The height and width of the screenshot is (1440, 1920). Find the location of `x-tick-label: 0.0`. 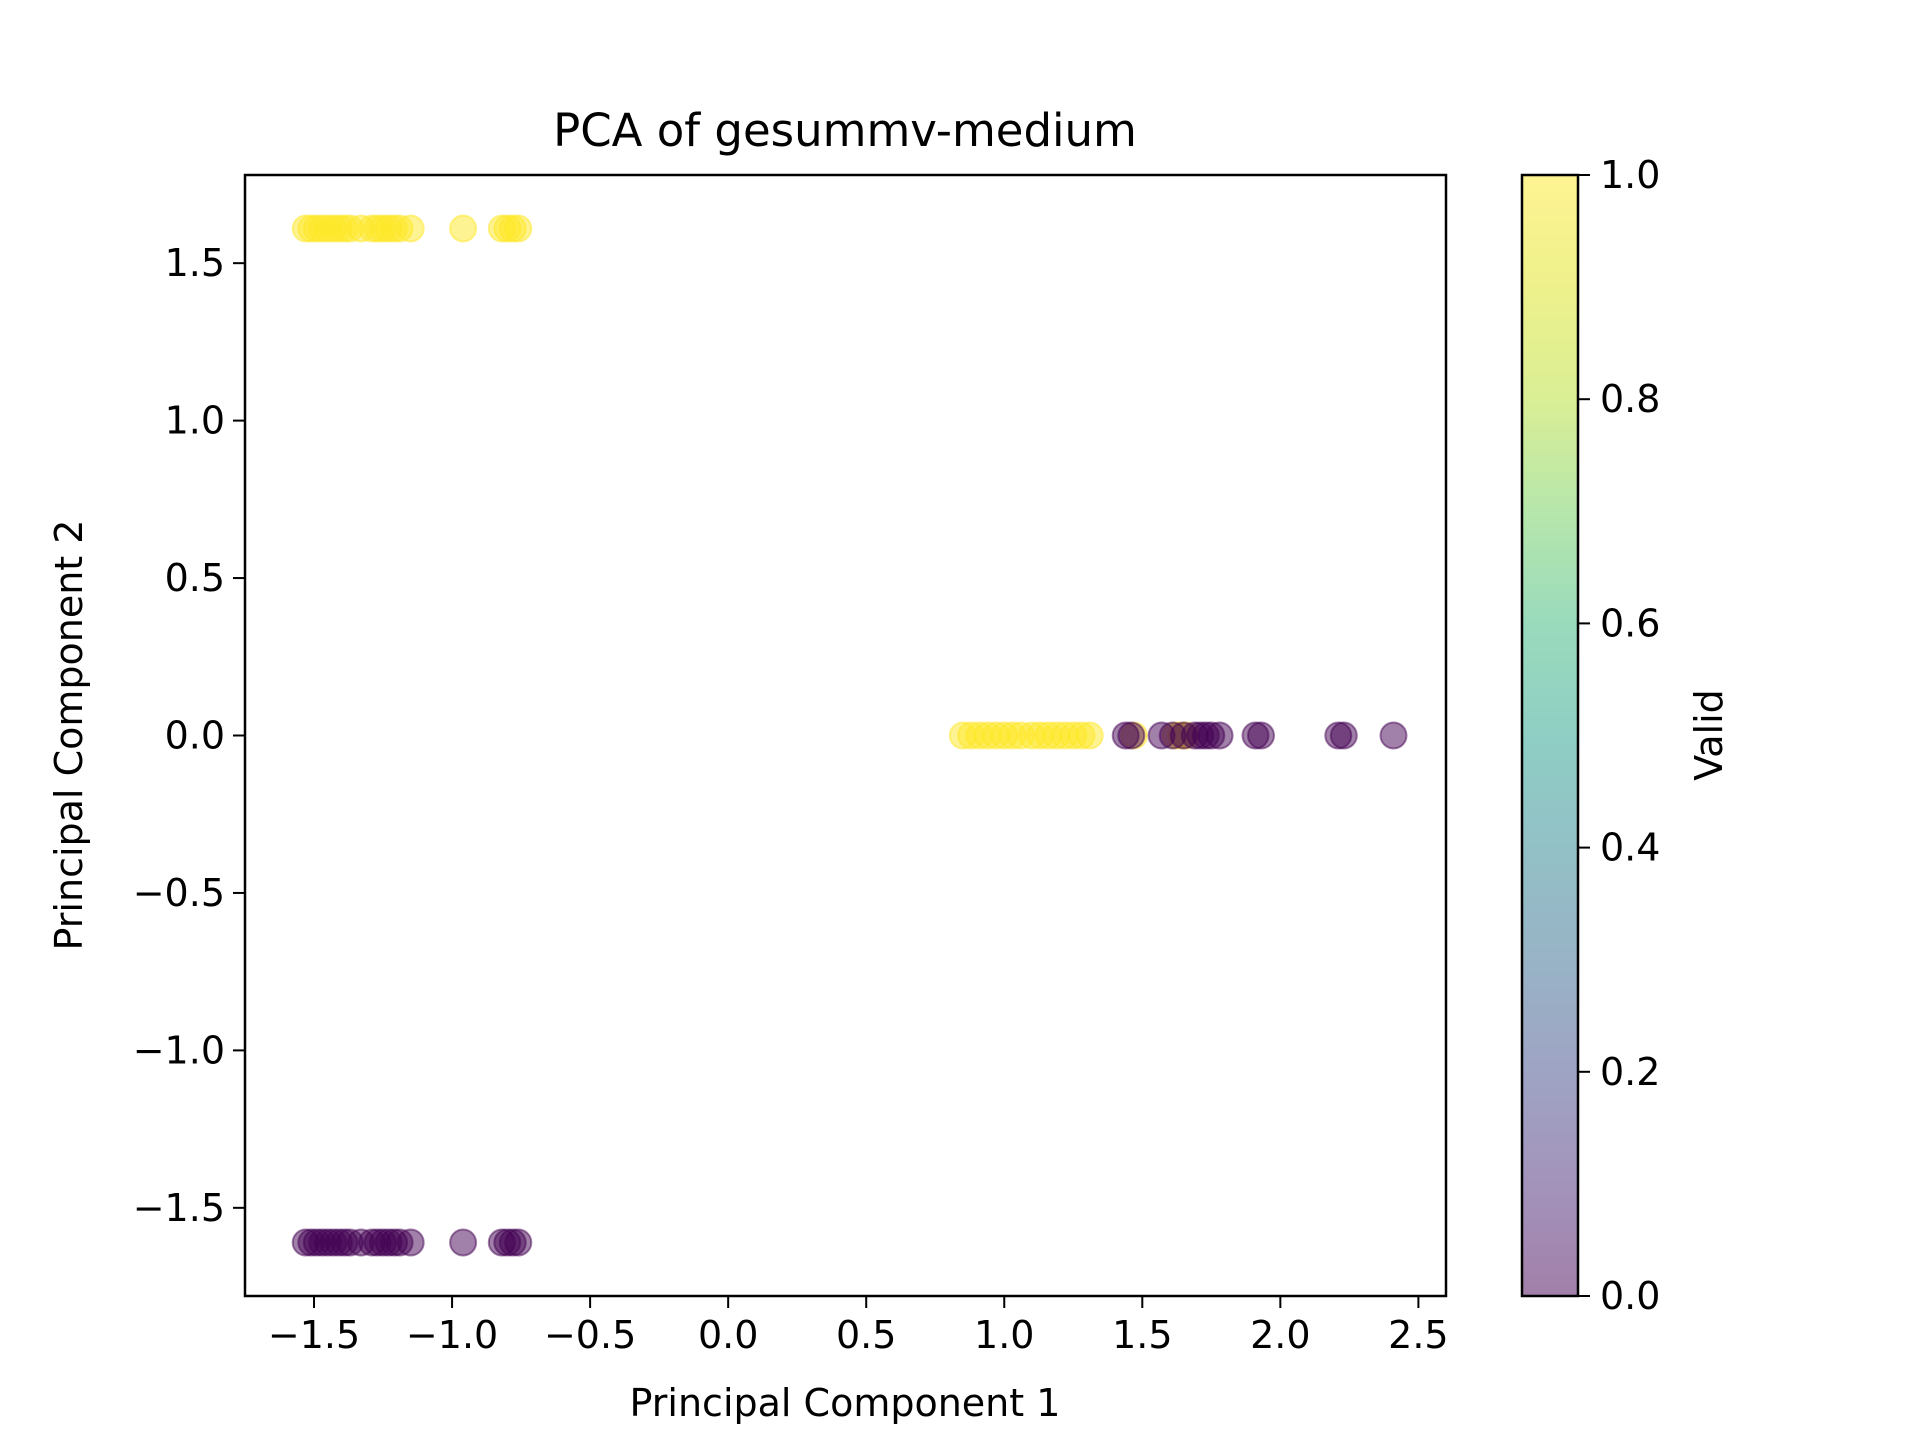

x-tick-label: 0.0 is located at coordinates (728, 1335).